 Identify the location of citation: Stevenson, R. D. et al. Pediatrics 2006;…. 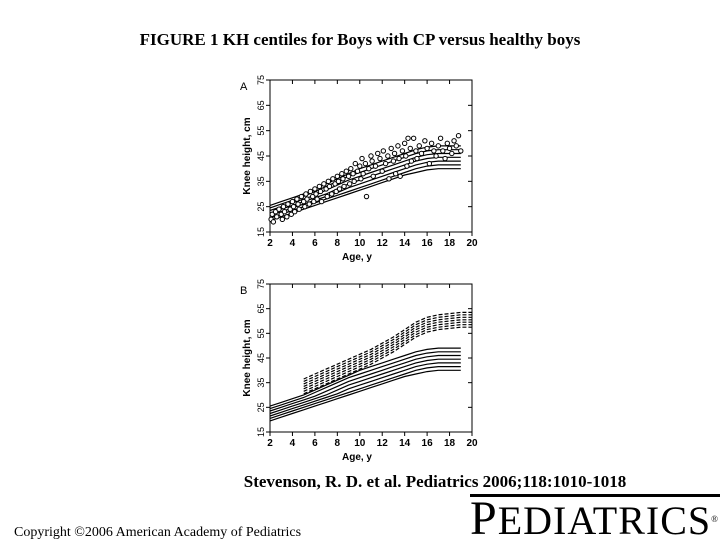
(435, 481).